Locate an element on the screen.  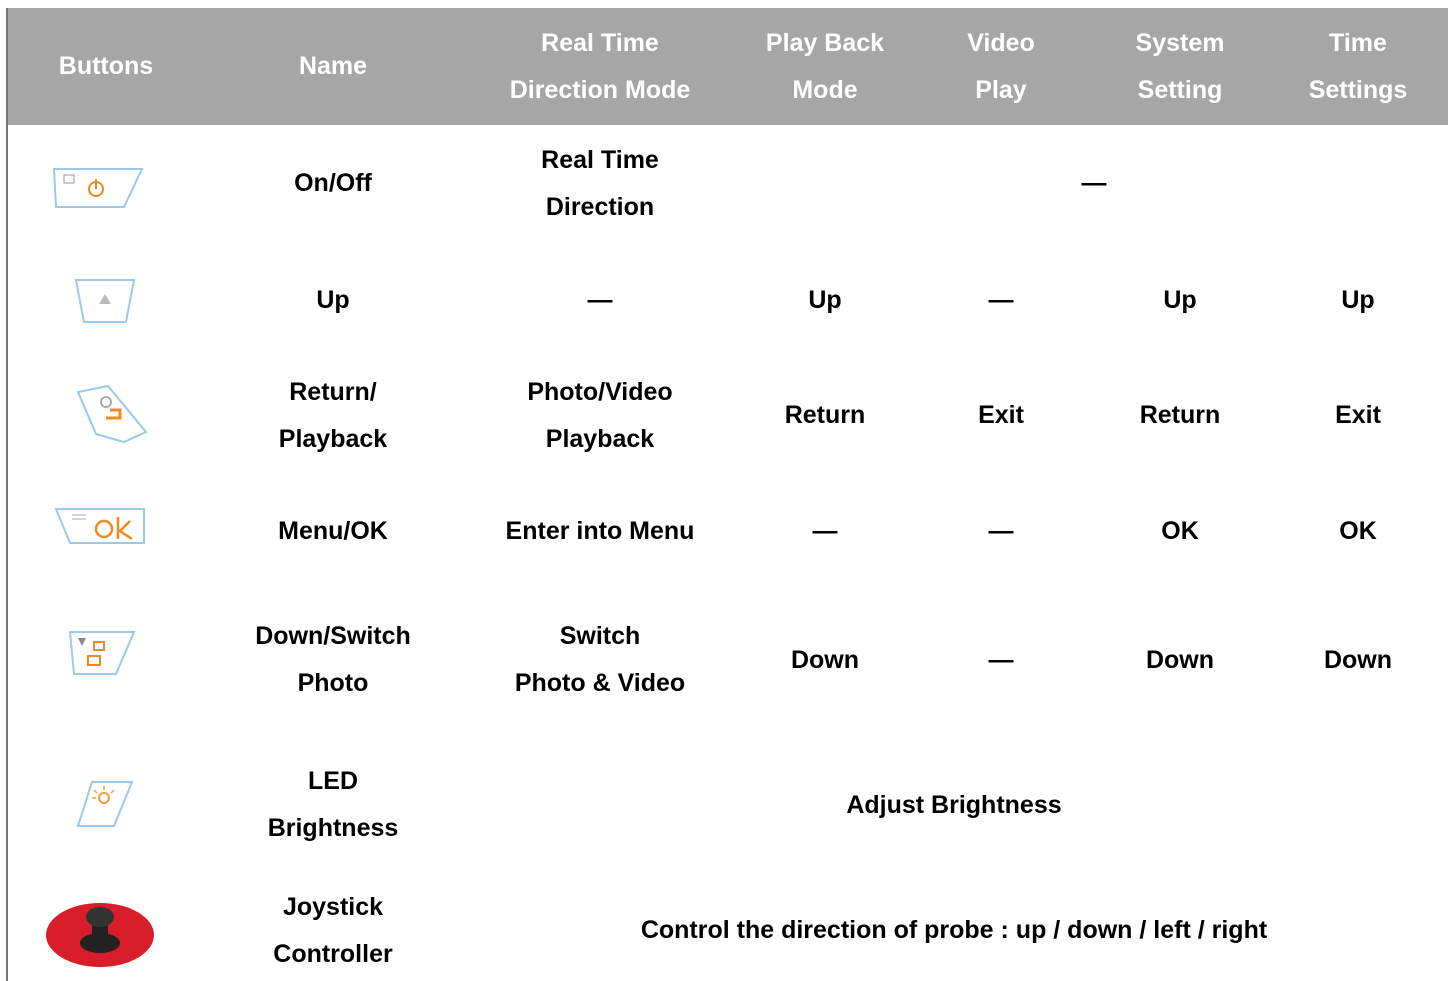
text-line: Name is located at coordinates (333, 66).